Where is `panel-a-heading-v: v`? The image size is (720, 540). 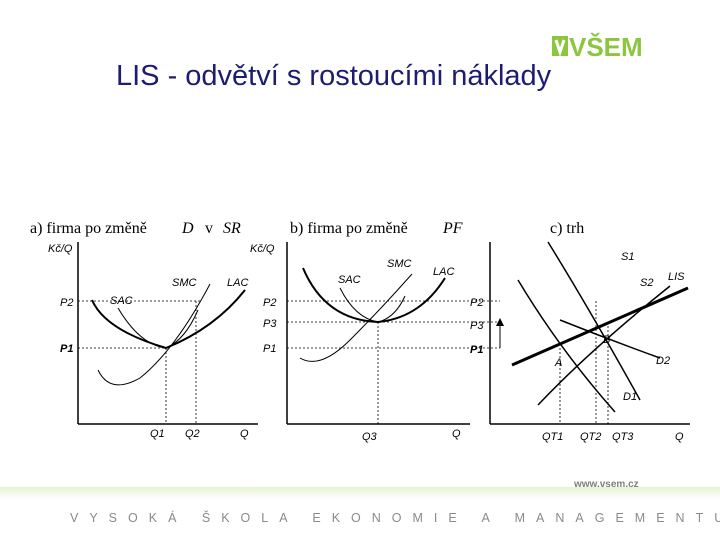
panel-a-heading-v: v is located at coordinates (209, 228).